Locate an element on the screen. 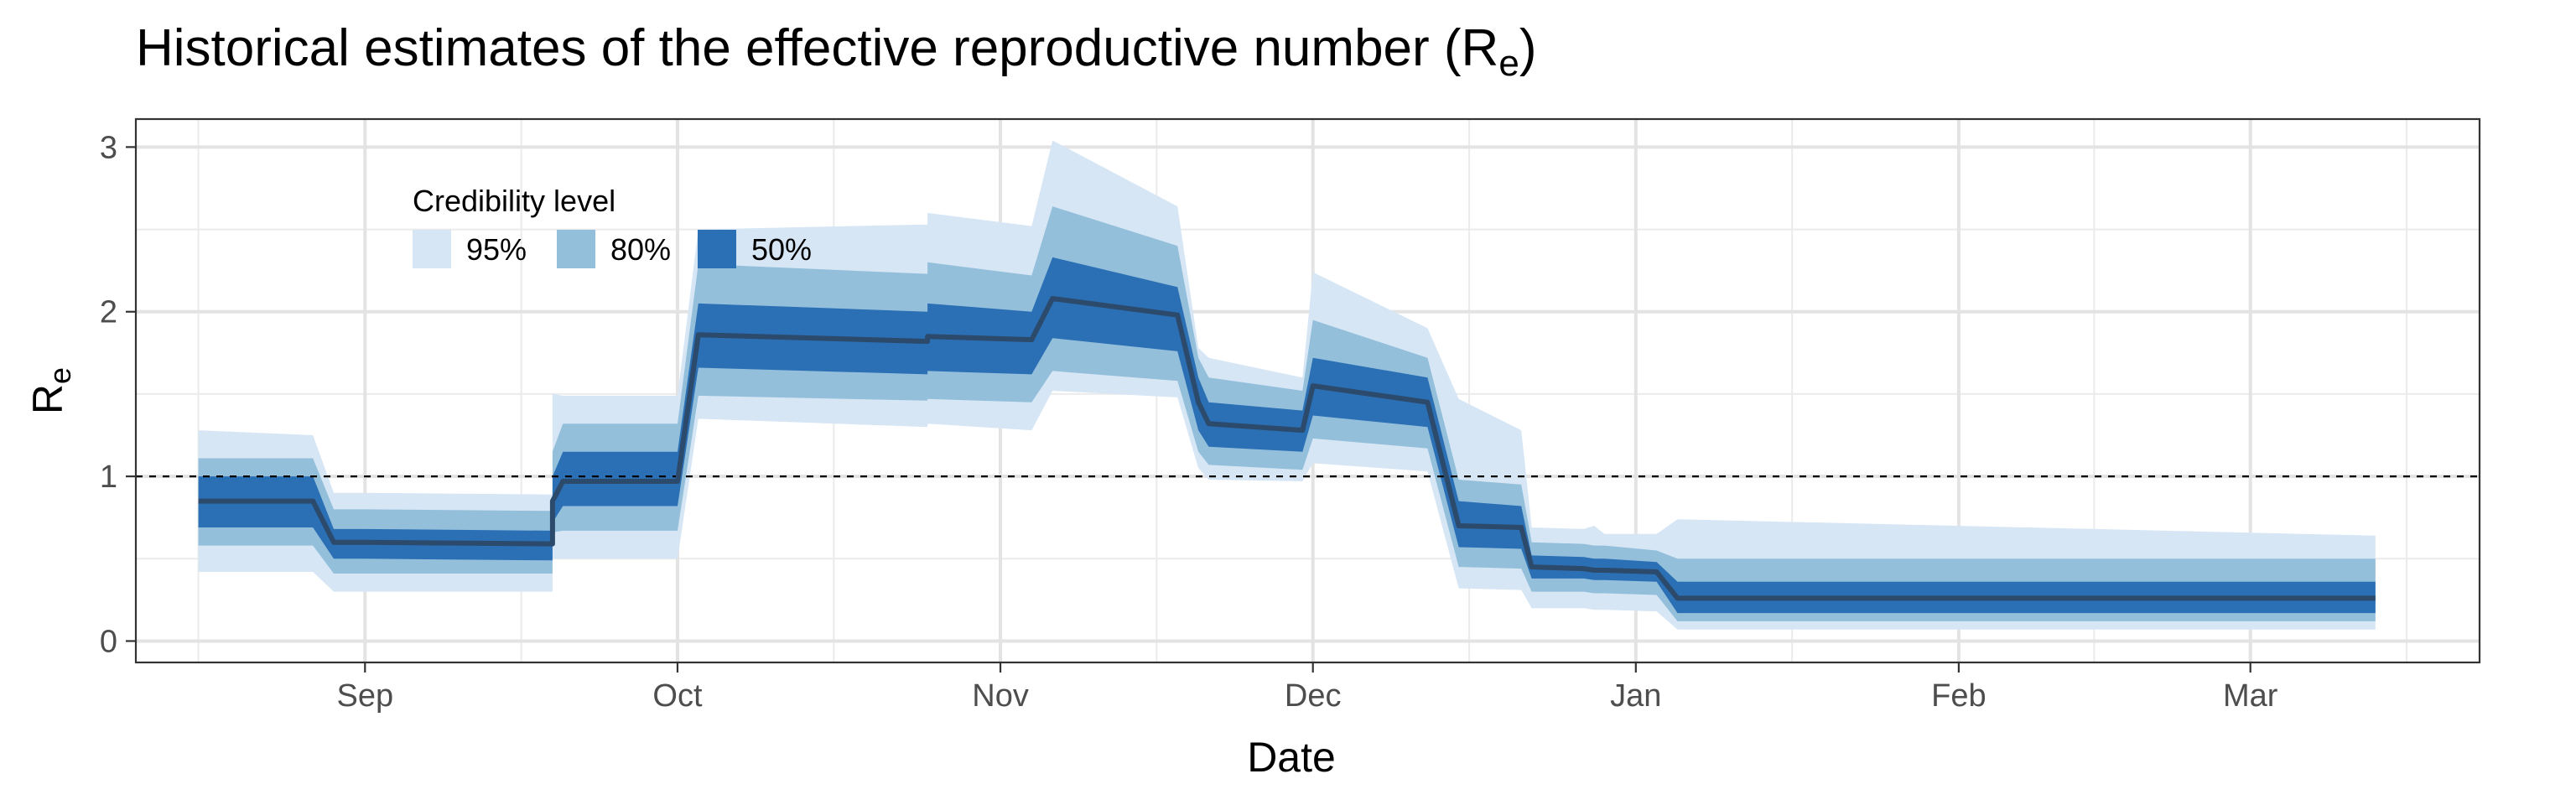 The image size is (2576, 805). y-tick-label: 3 is located at coordinates (108, 147).